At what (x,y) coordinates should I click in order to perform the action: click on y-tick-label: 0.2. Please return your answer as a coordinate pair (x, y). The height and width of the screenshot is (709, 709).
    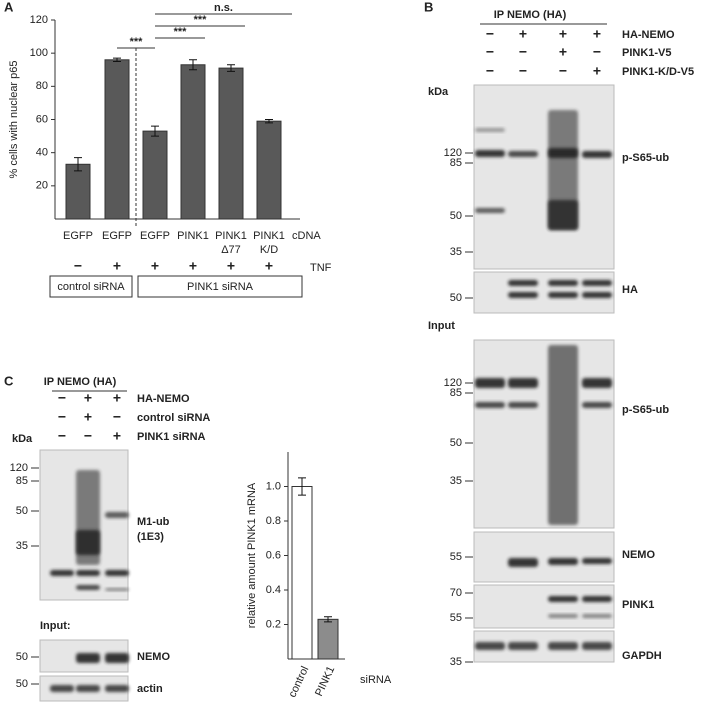
    Looking at the image, I should click on (273, 624).